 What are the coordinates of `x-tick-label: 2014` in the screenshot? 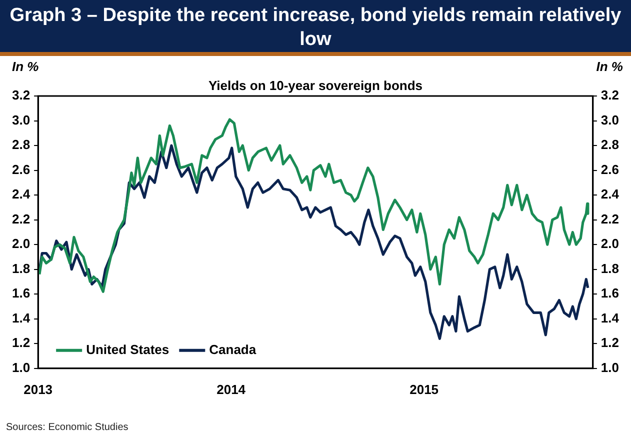 It's located at (231, 389).